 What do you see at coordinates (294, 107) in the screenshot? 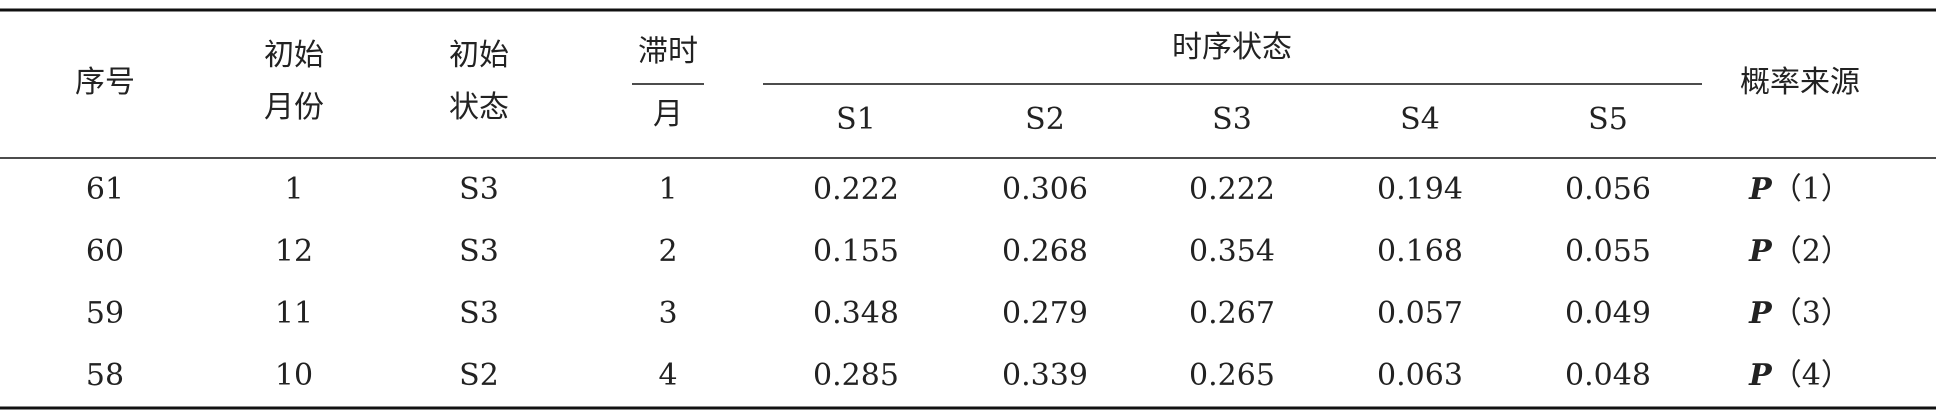
I see `header-cell: 月份` at bounding box center [294, 107].